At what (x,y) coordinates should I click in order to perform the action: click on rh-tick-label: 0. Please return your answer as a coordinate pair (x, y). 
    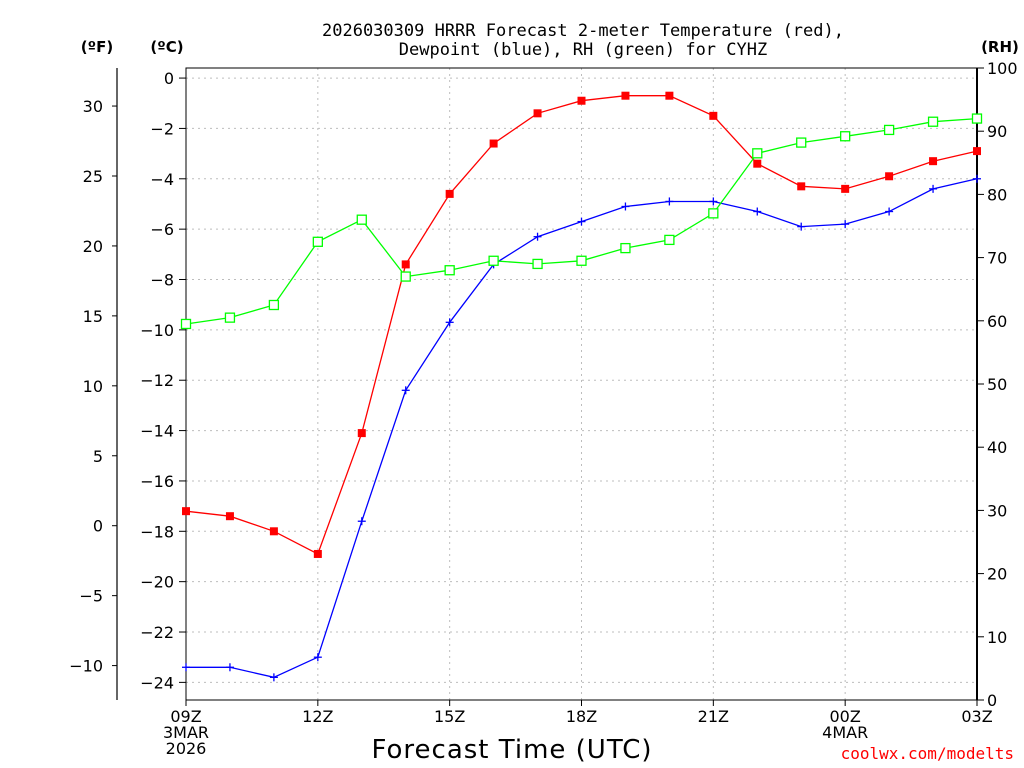
    Looking at the image, I should click on (992, 700).